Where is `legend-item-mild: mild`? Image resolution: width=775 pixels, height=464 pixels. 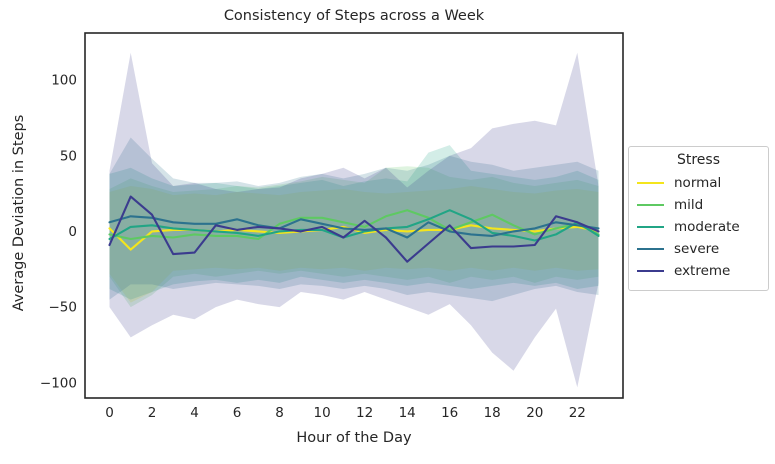
legend-item-mild: mild is located at coordinates (698, 205).